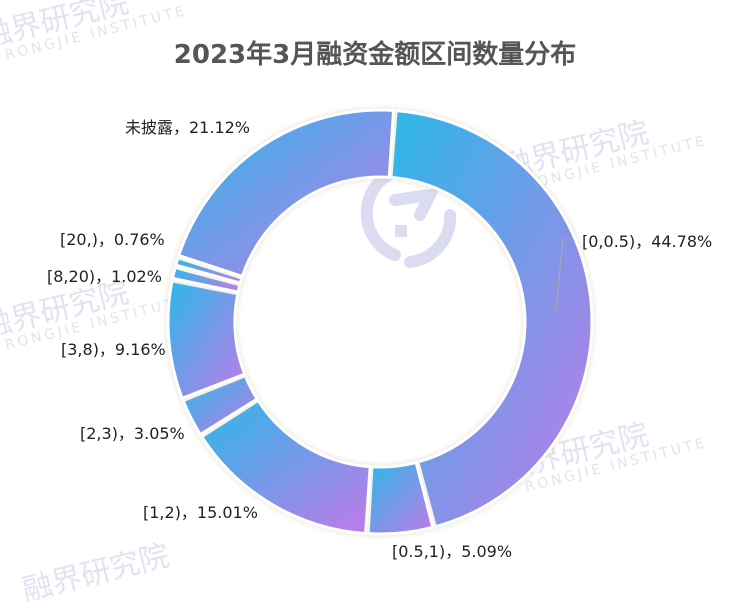 The height and width of the screenshot is (610, 750). Describe the element at coordinates (188, 127) in the screenshot. I see `slice-label-undisclosed: 未披露，21.12%` at that location.